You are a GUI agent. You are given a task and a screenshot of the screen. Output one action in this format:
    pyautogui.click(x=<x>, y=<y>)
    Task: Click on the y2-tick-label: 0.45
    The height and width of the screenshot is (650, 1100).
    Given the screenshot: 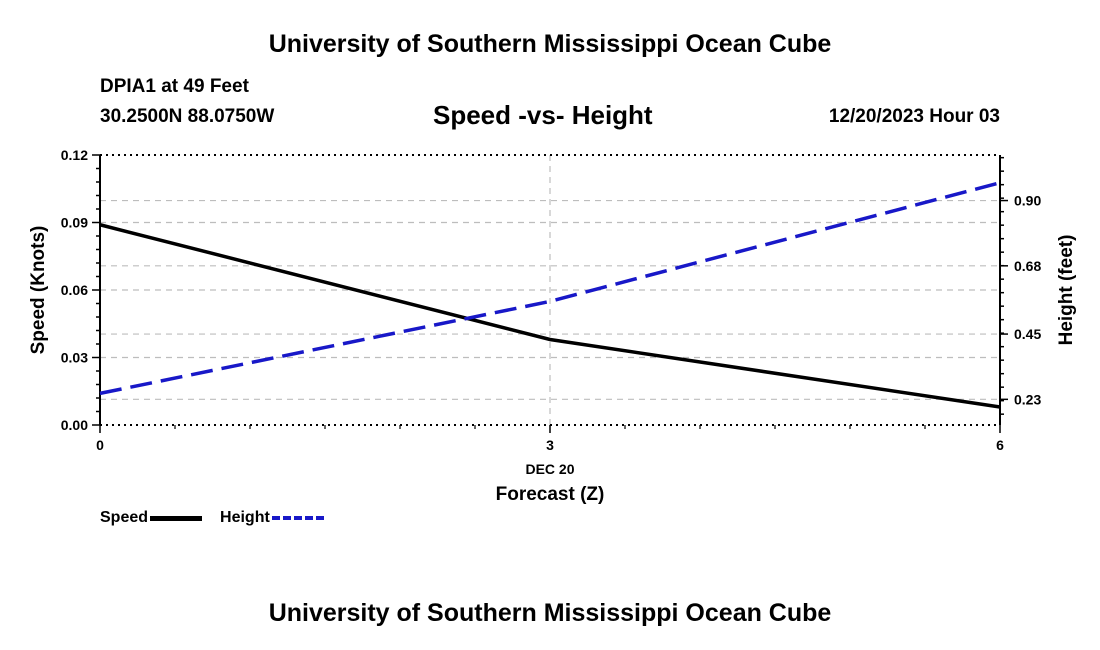 What is the action you would take?
    pyautogui.click(x=1027, y=334)
    